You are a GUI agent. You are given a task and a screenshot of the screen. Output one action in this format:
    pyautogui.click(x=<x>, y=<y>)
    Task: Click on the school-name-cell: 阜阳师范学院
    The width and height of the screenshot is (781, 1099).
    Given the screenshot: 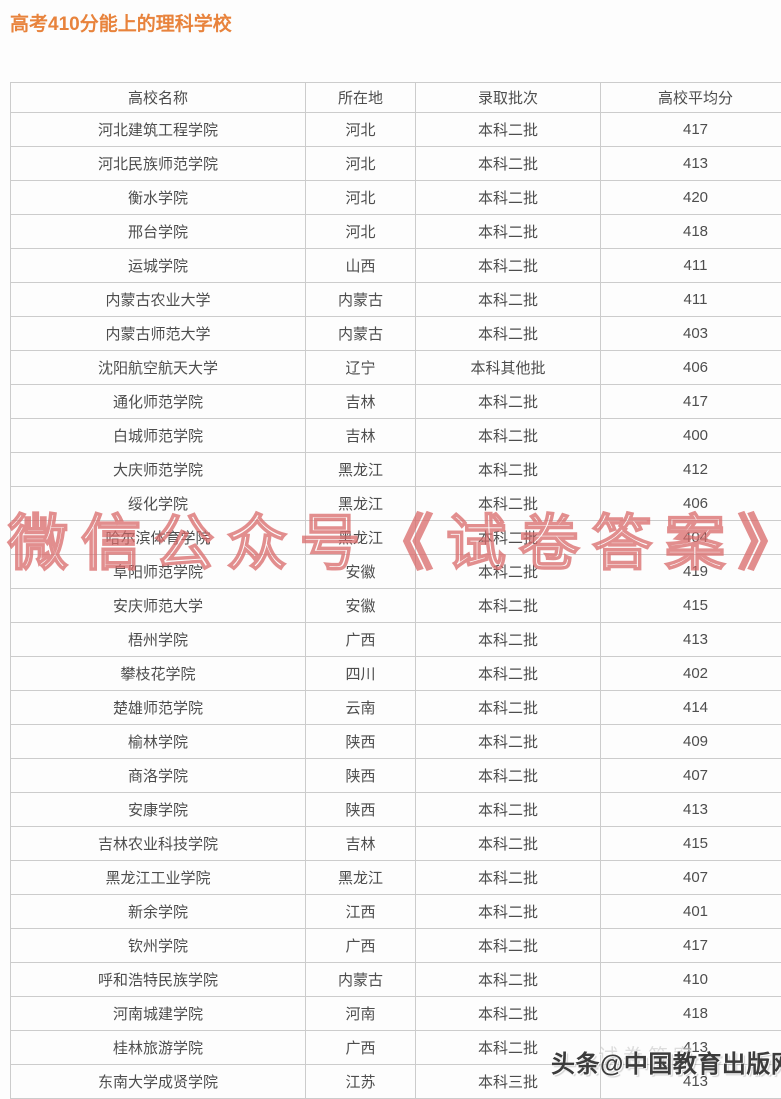 What is the action you would take?
    pyautogui.click(x=158, y=572)
    